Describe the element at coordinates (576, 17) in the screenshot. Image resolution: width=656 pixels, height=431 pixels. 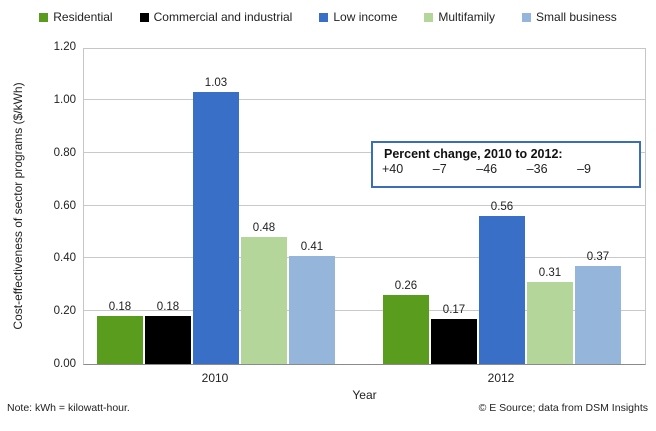
I see `legend-label: Small business` at that location.